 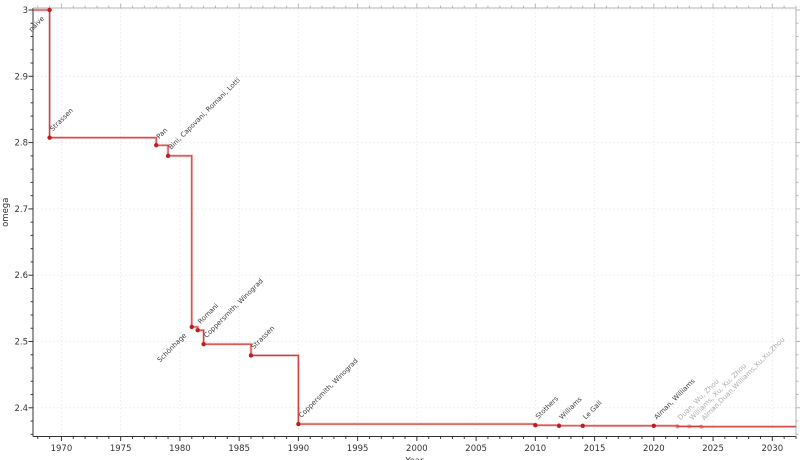 What do you see at coordinates (62, 449) in the screenshot?
I see `x-tick-label: 1970` at bounding box center [62, 449].